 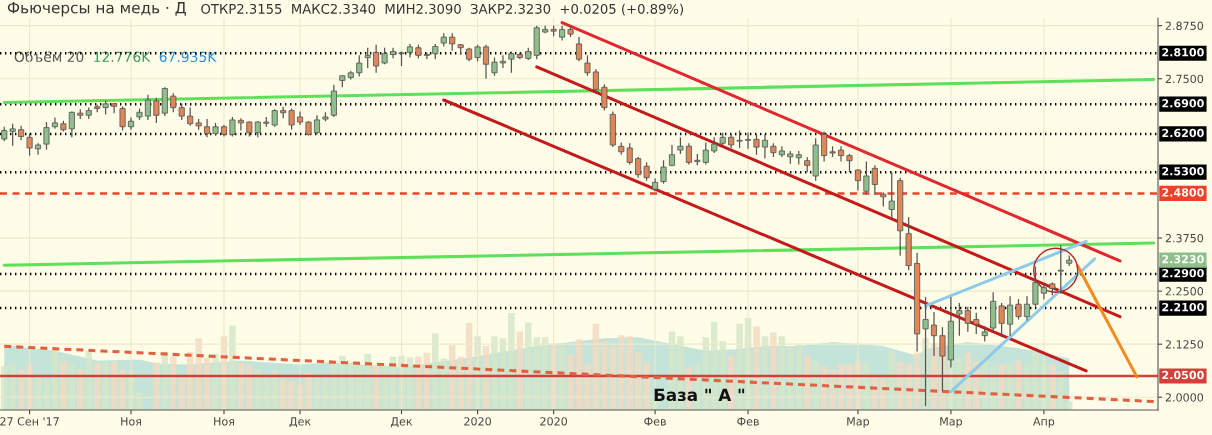 What do you see at coordinates (1183, 192) in the screenshot?
I see `ref-line-label: 2.4800` at bounding box center [1183, 192].